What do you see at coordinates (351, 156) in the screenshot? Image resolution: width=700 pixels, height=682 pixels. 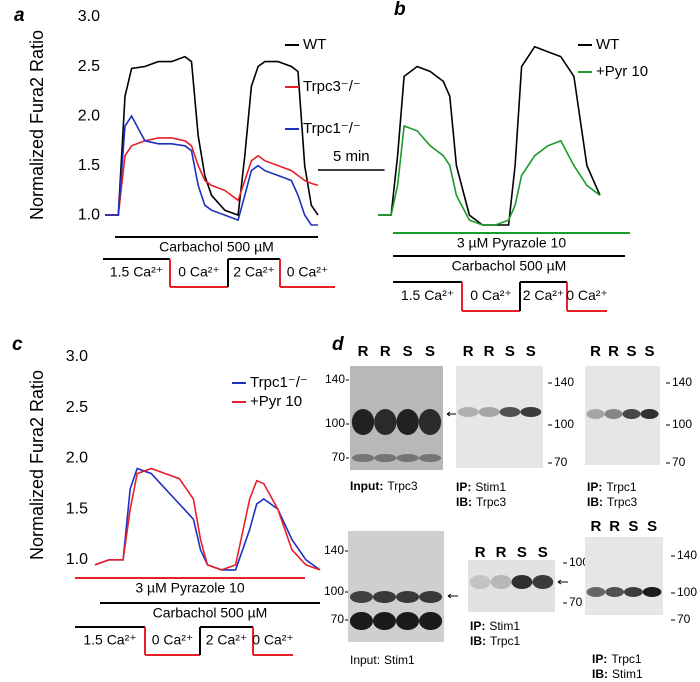 I see `scale-bar-label: 5 min` at bounding box center [351, 156].